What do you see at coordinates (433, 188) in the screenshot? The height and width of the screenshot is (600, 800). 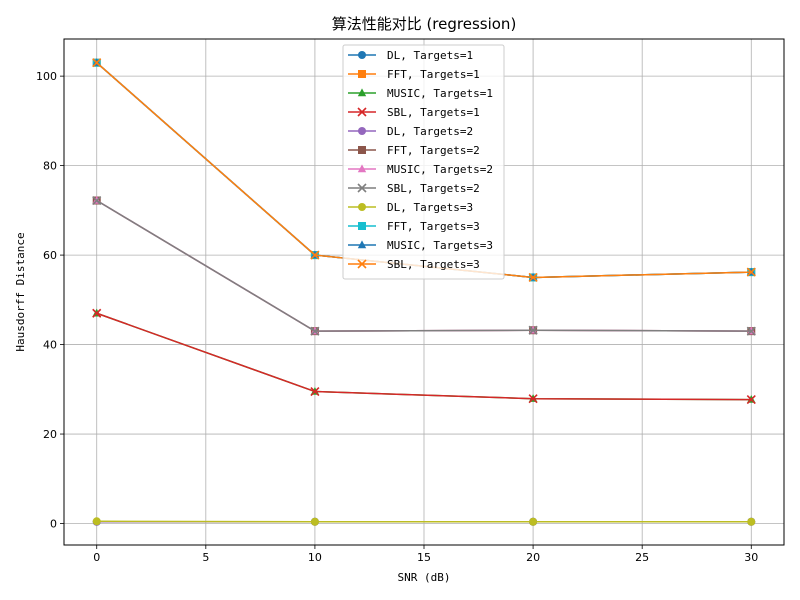 I see `legend-label: SBL, Targets=2` at bounding box center [433, 188].